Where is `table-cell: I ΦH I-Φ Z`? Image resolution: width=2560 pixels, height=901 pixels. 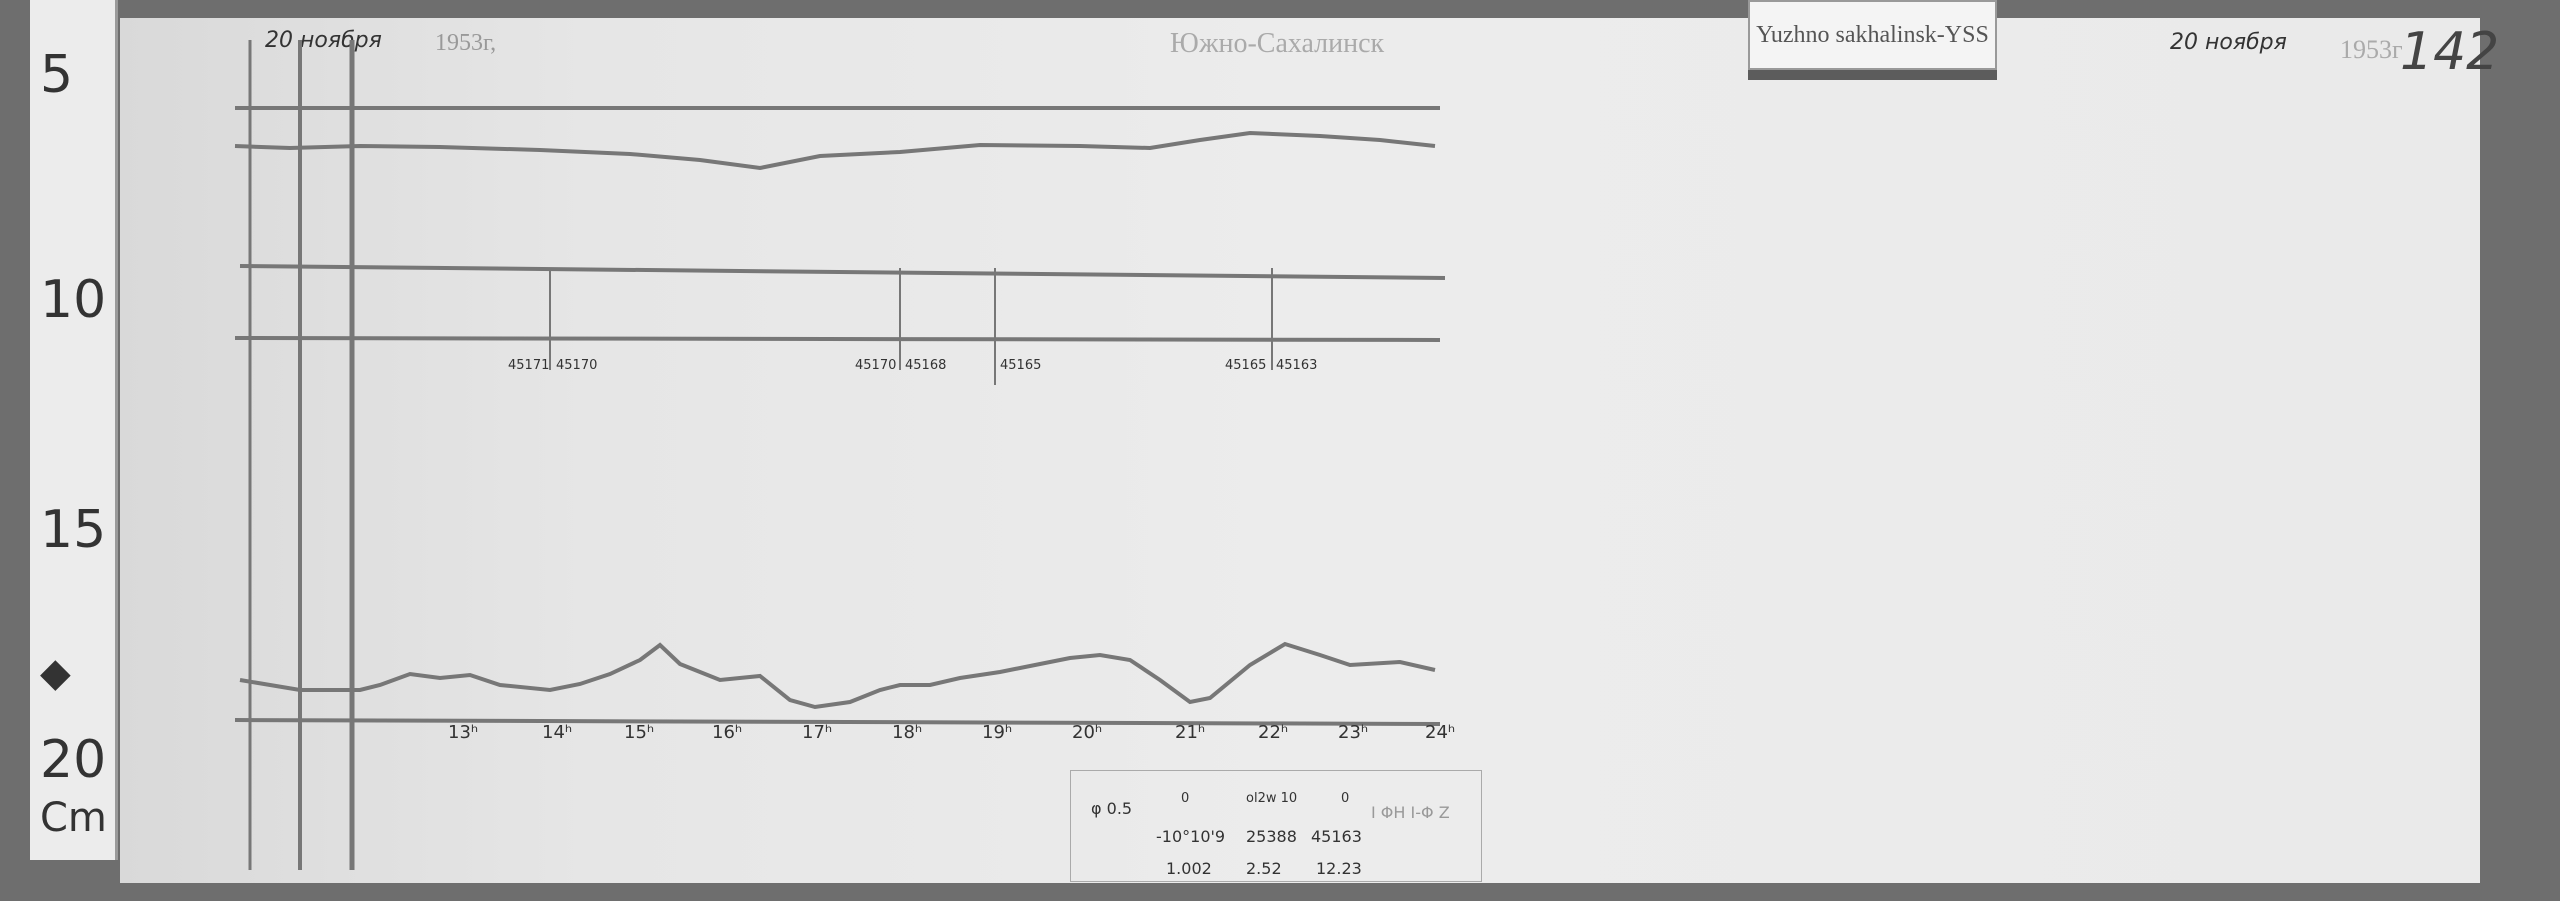 table-cell: I ΦH I-Φ Z is located at coordinates (1410, 812).